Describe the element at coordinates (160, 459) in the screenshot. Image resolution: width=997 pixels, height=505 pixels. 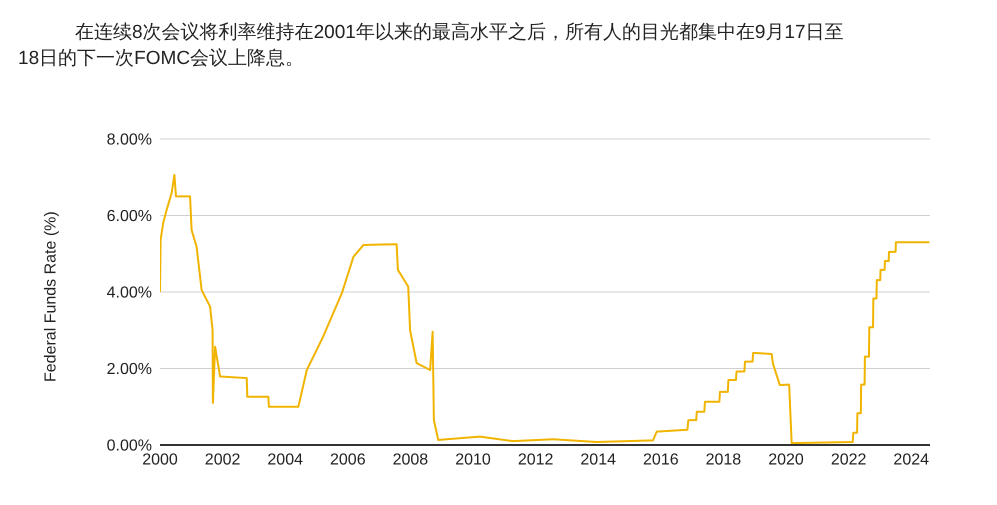
I see `x-tick-label: 2000` at that location.